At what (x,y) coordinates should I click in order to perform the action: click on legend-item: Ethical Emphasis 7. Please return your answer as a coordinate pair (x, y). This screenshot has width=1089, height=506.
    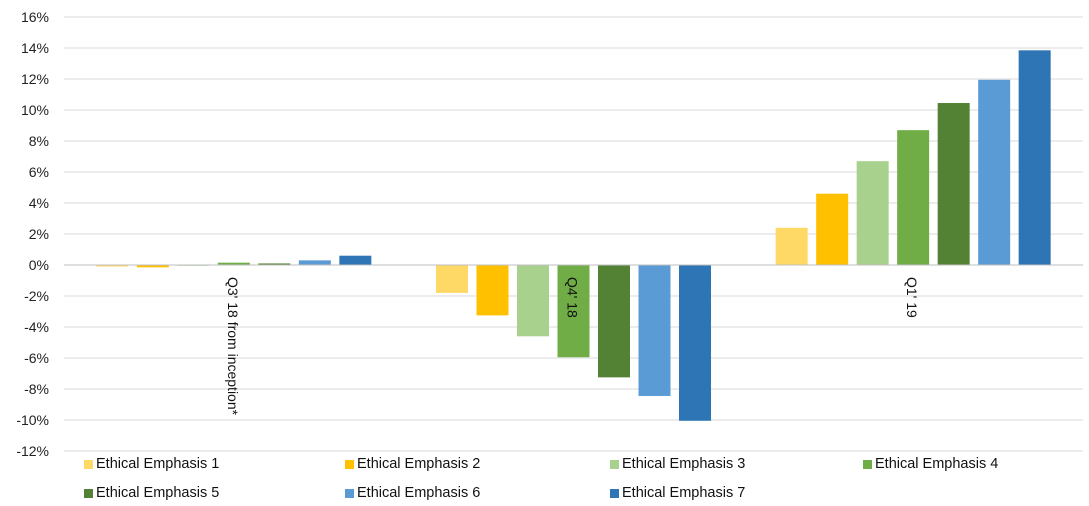
    Looking at the image, I should click on (677, 493).